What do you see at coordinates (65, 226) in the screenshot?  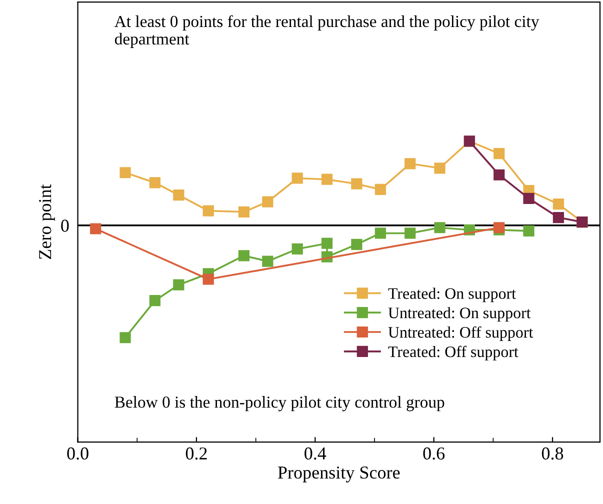 I see `ref-line-label: 0` at bounding box center [65, 226].